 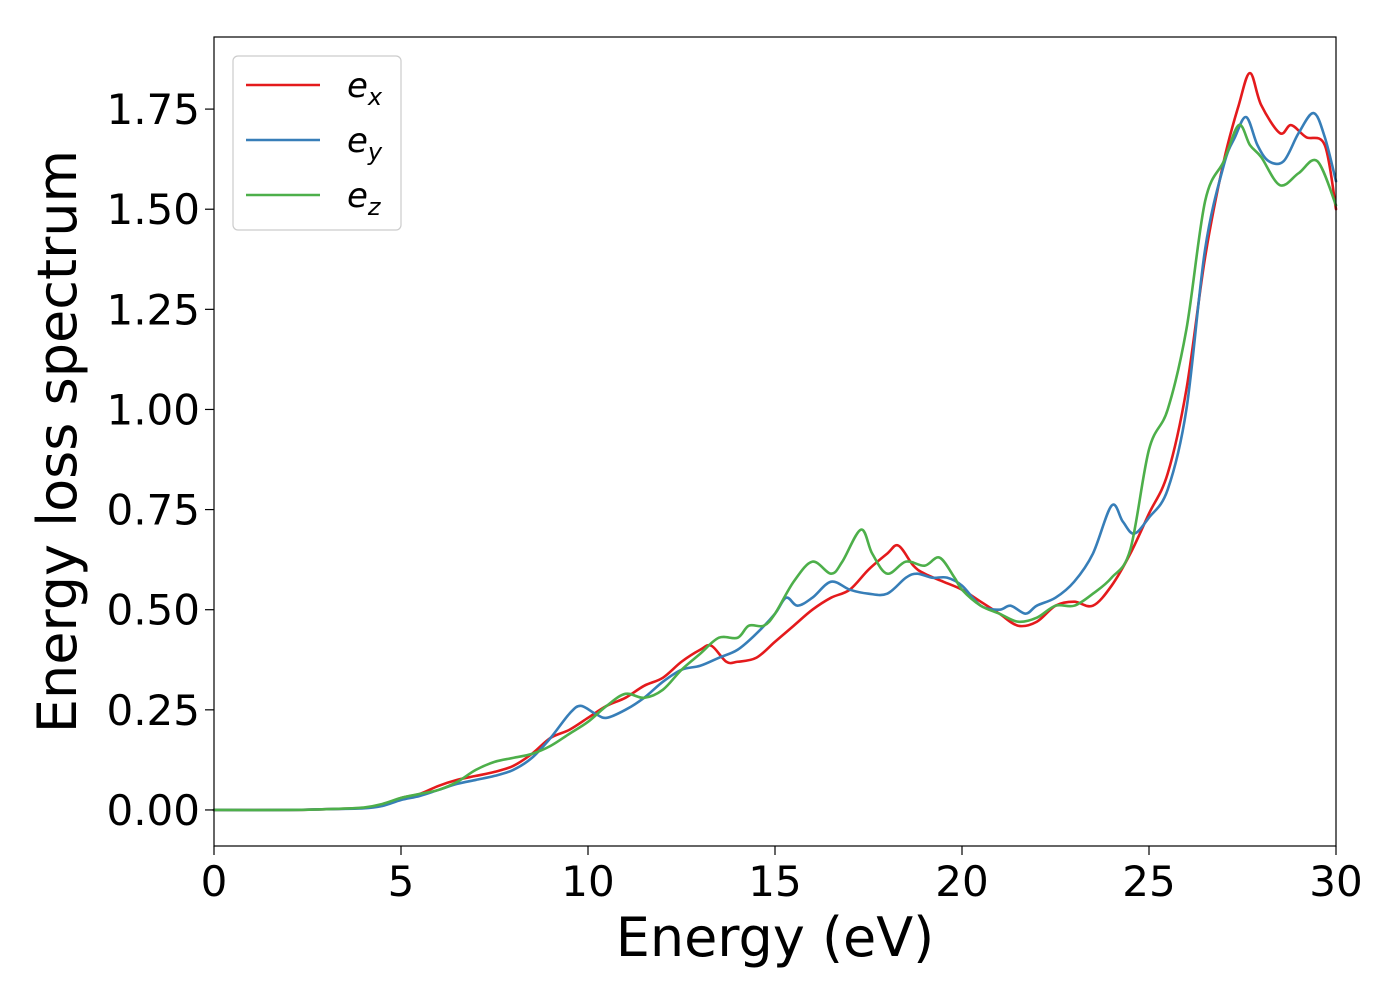 What do you see at coordinates (153, 109) in the screenshot?
I see `y-tick-label: 1.75` at bounding box center [153, 109].